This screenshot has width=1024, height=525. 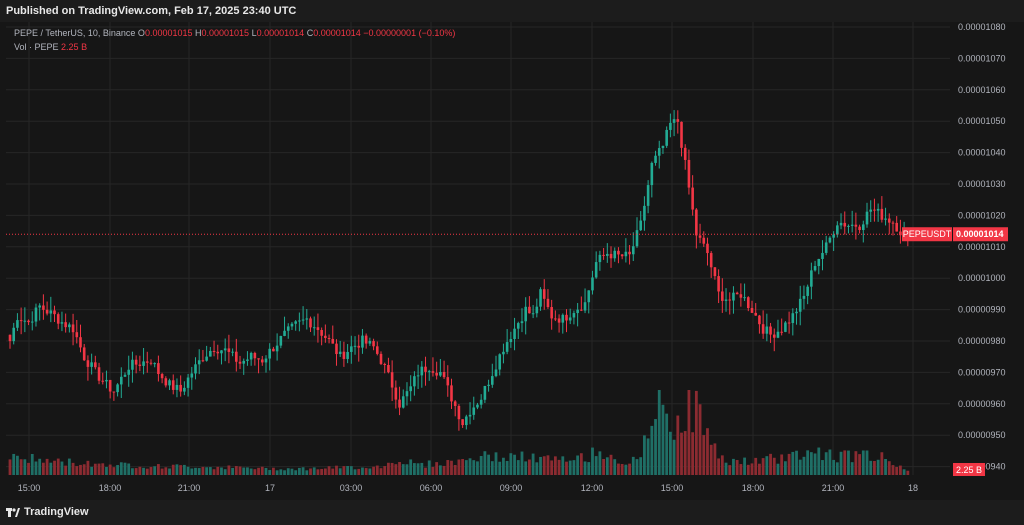 What do you see at coordinates (982, 247) in the screenshot?
I see `y-tick-label: 0.00001010` at bounding box center [982, 247].